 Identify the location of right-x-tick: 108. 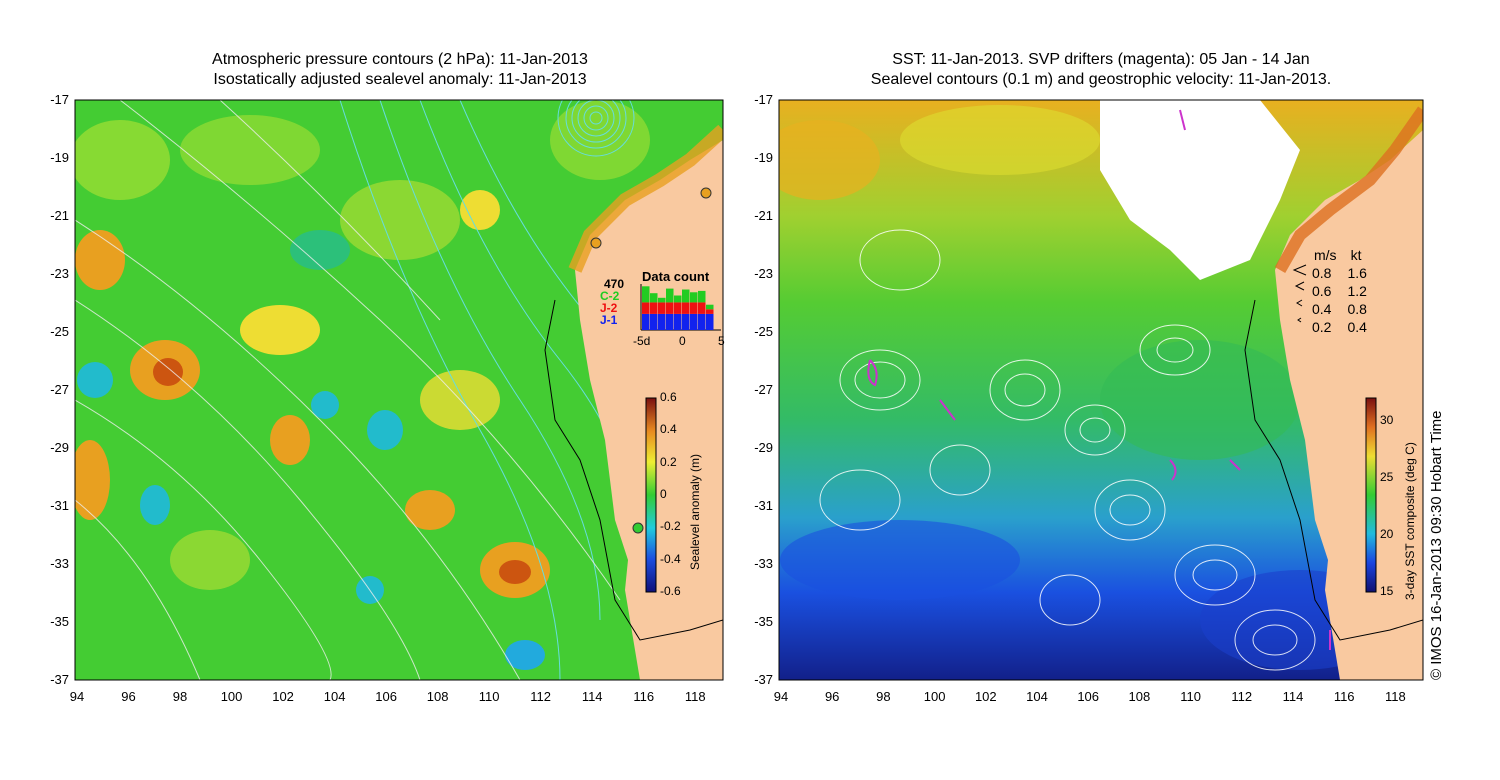
(1139, 696).